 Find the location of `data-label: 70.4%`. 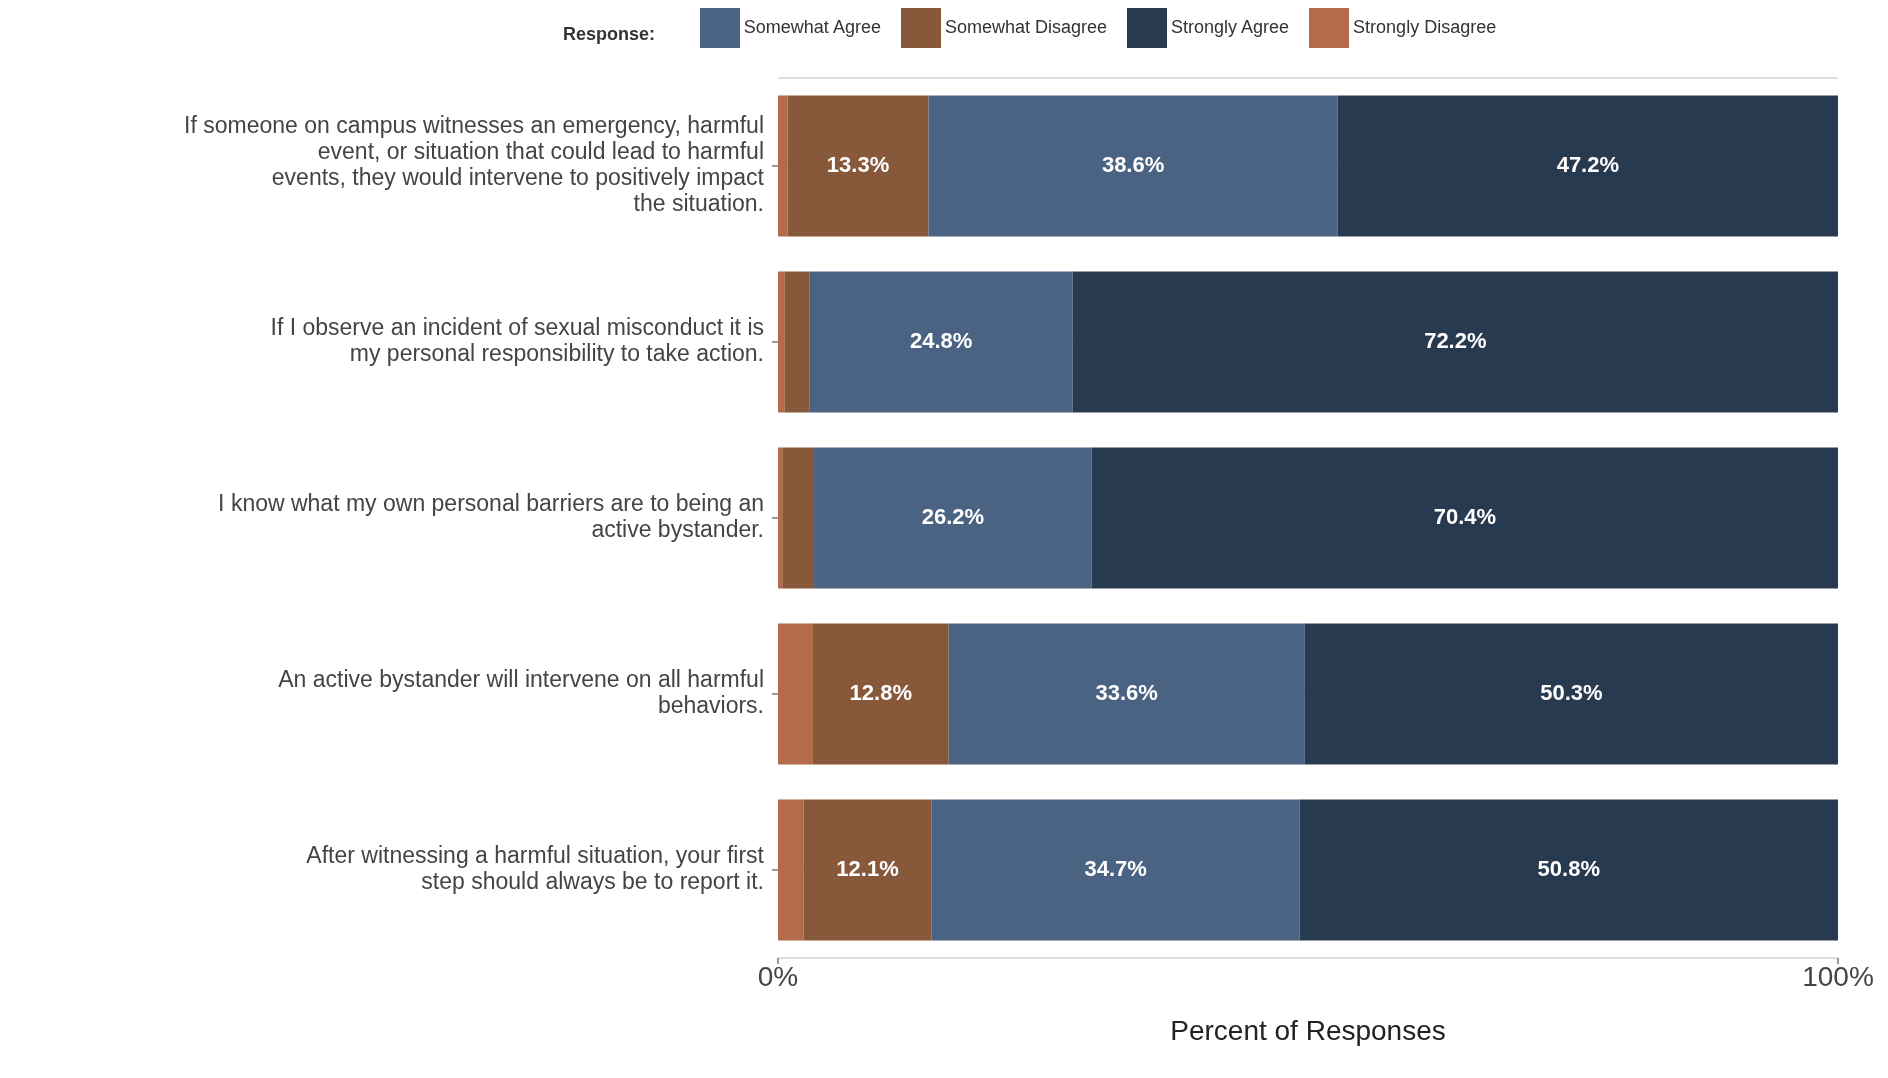

data-label: 70.4% is located at coordinates (1465, 516).